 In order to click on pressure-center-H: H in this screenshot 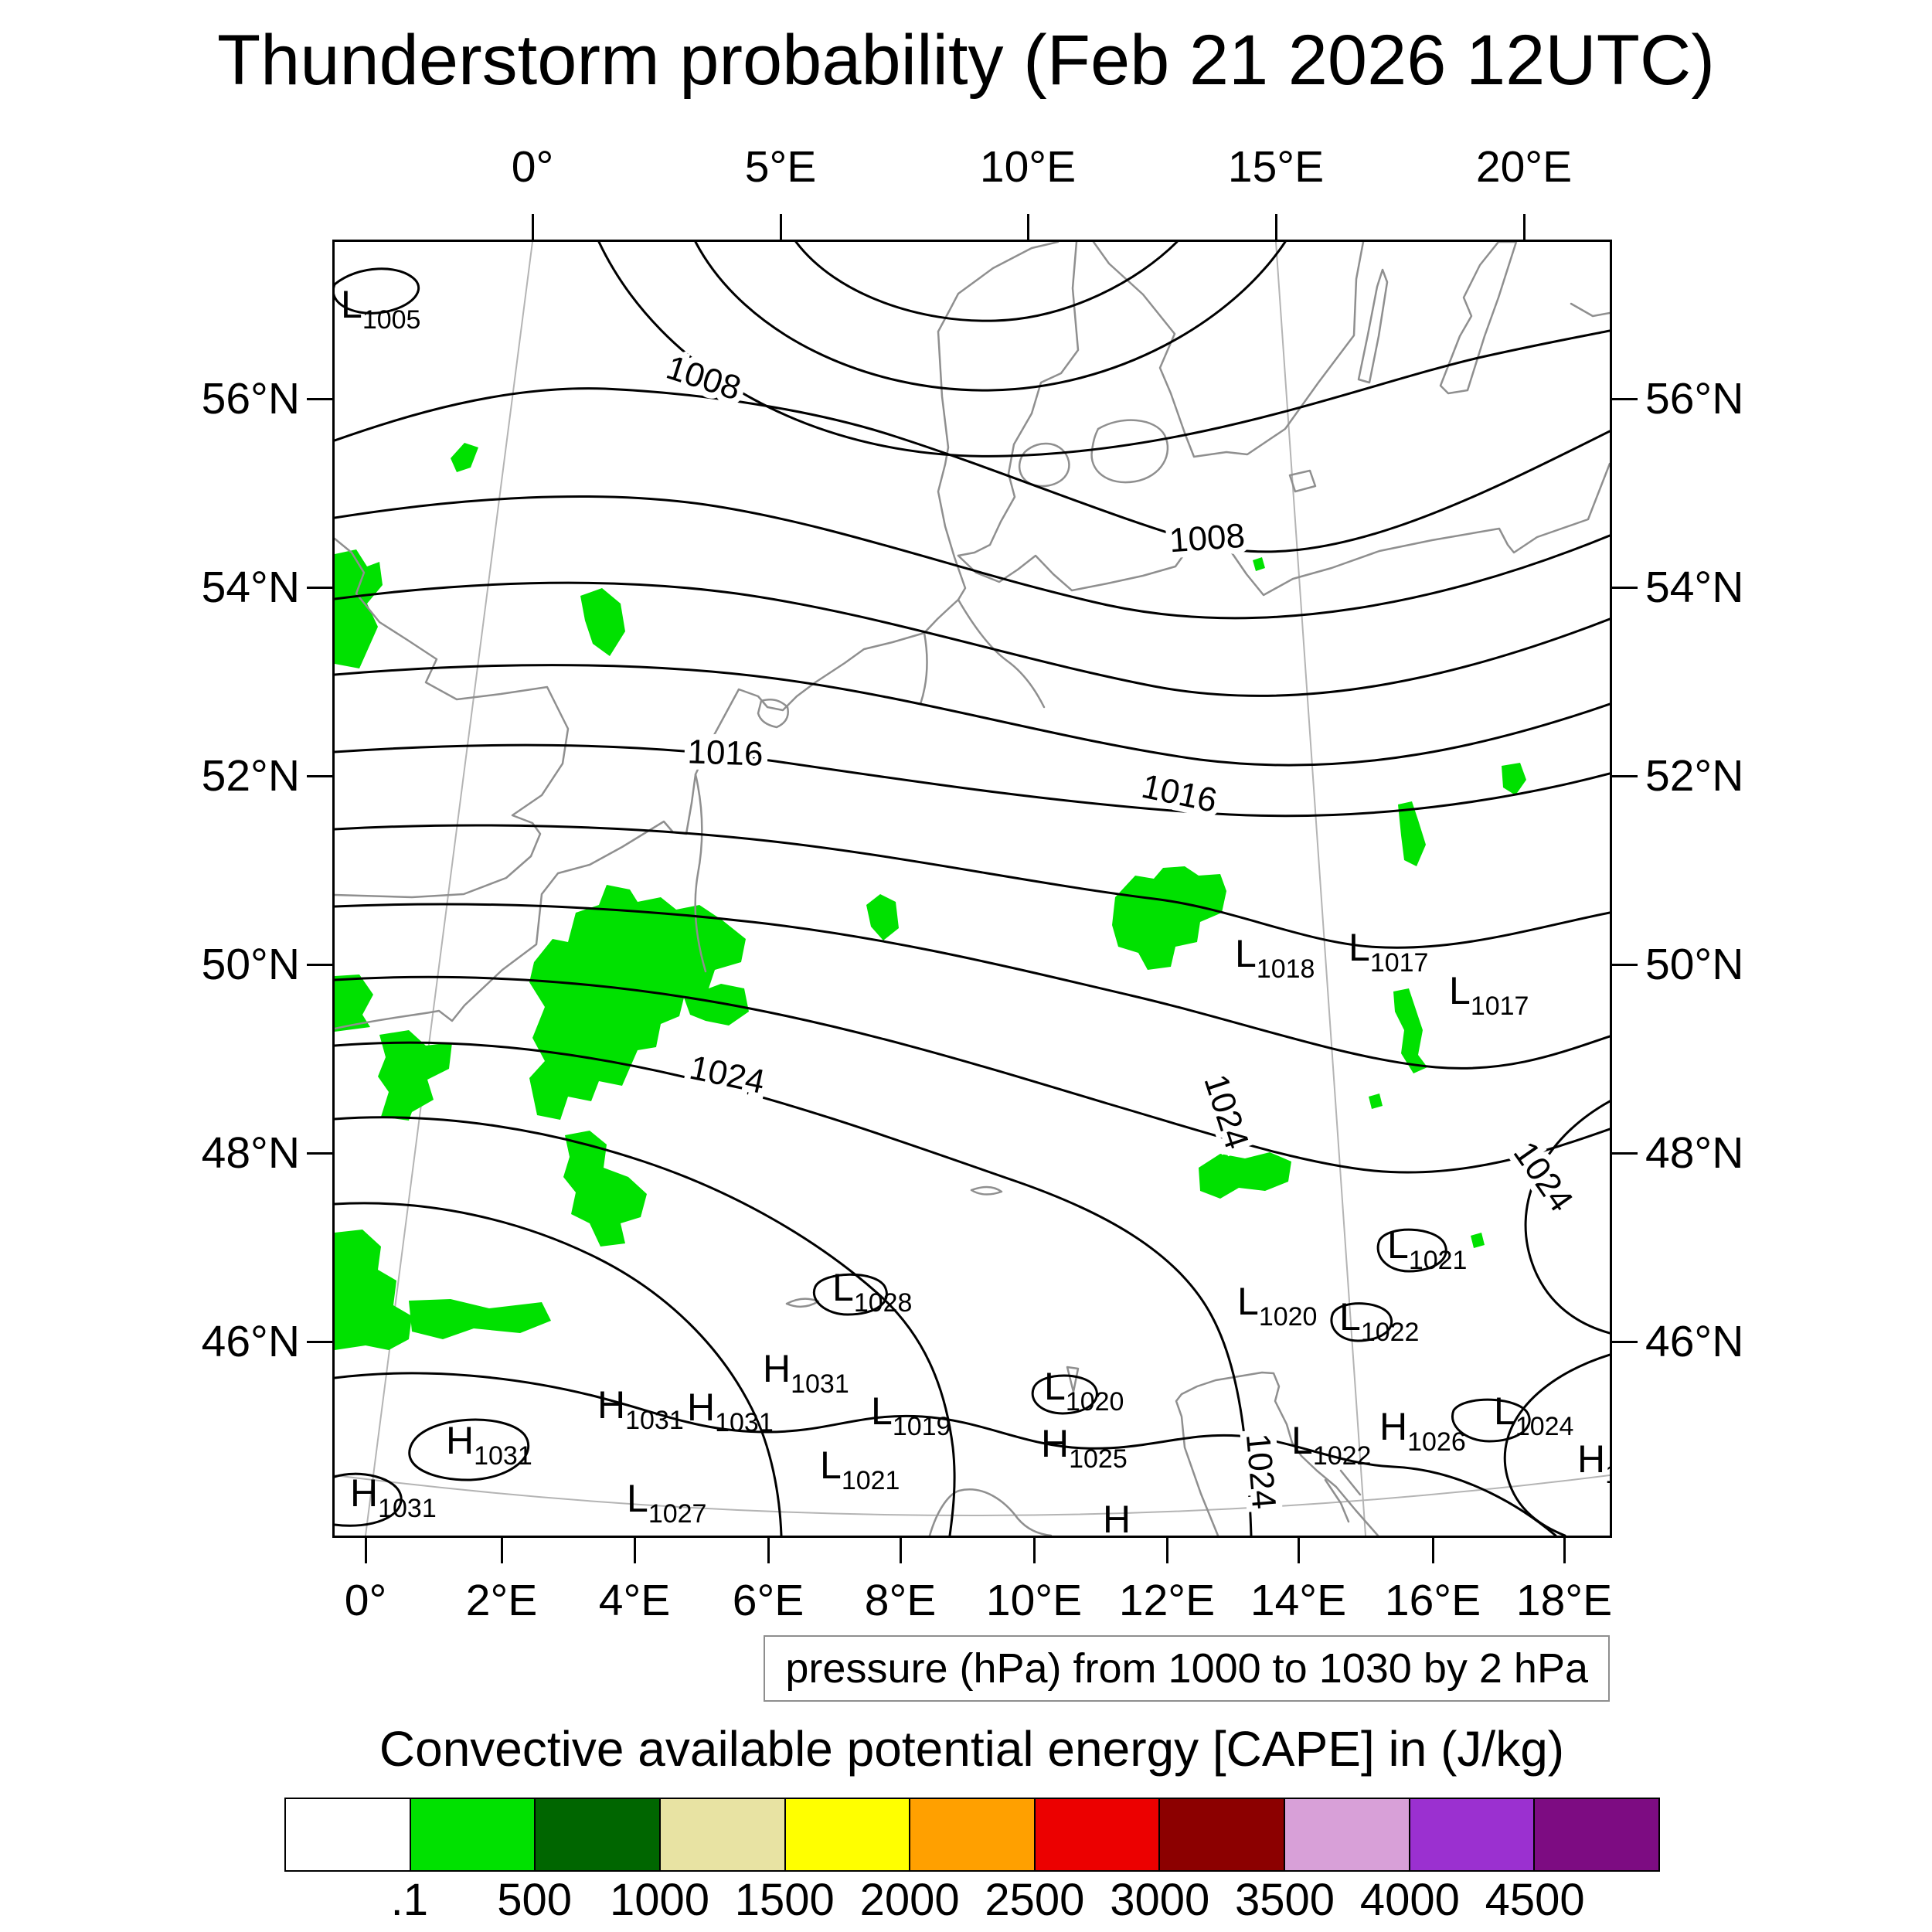, I will do `click(1117, 1517)`.